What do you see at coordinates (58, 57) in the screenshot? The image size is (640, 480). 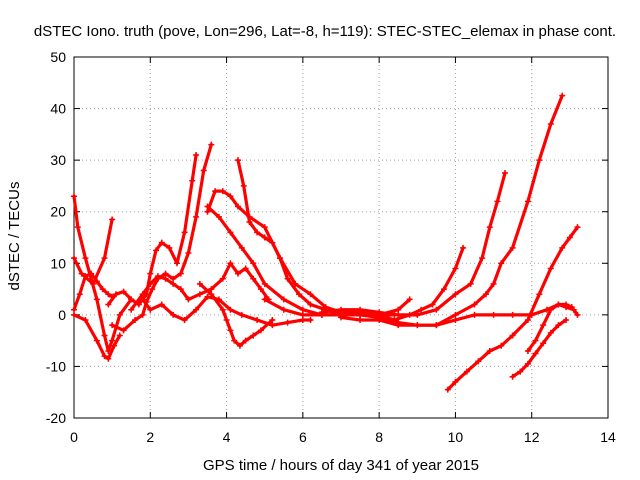 I see `y-tick-label: 50` at bounding box center [58, 57].